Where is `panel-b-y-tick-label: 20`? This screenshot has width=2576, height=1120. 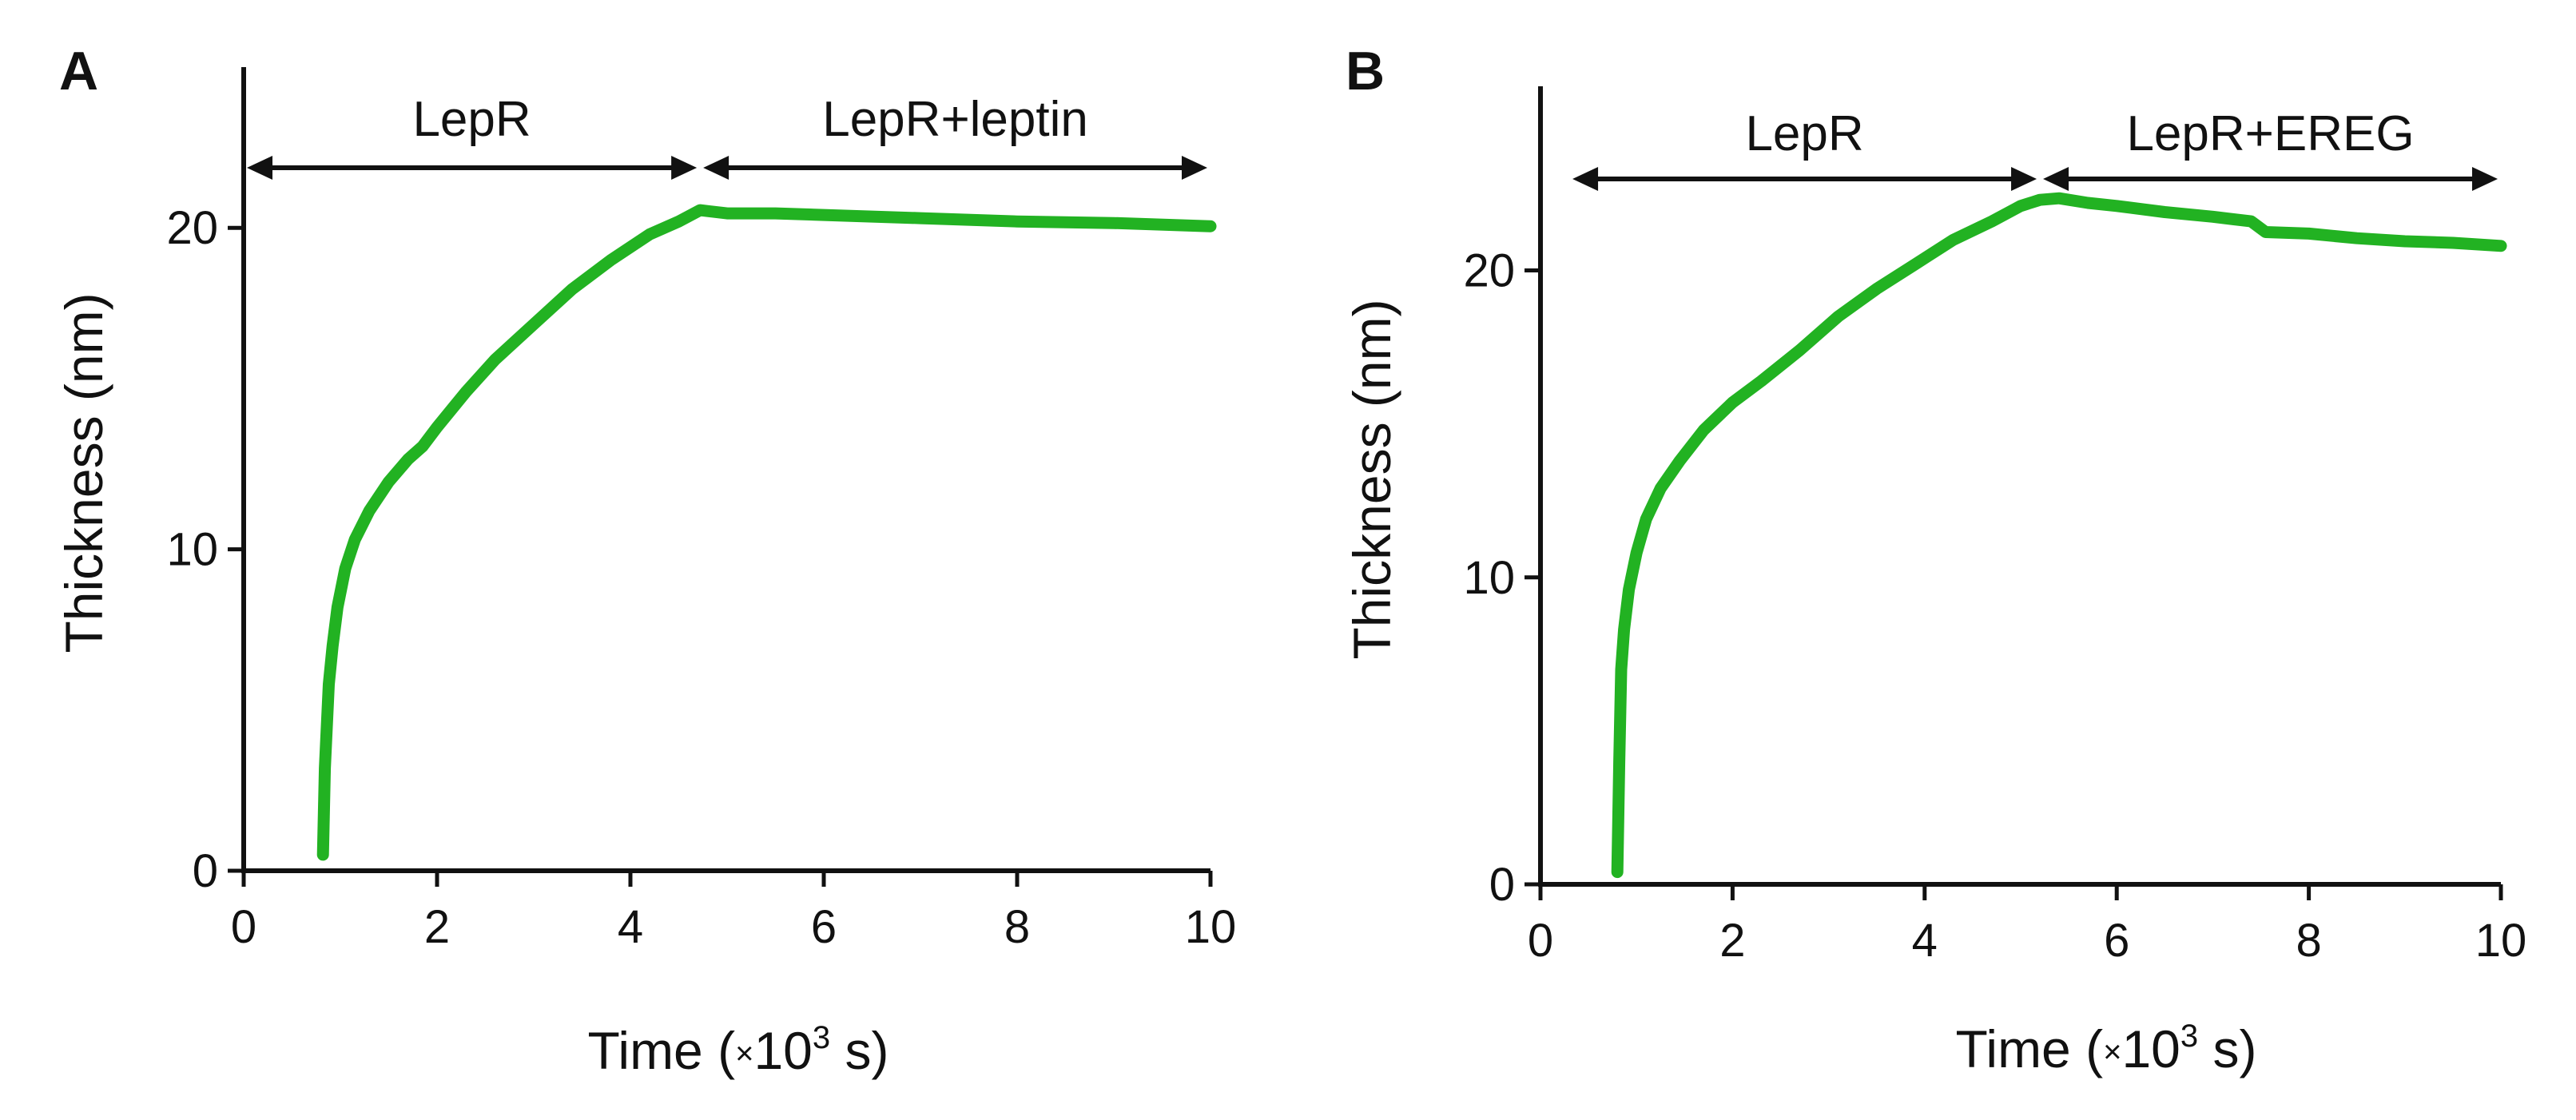
panel-b-y-tick-label: 20 is located at coordinates (1489, 271).